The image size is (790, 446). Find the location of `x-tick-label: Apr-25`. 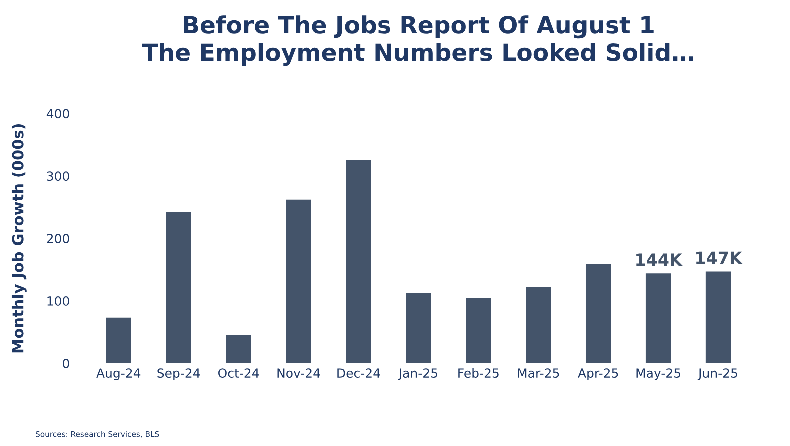

x-tick-label: Apr-25 is located at coordinates (598, 374).